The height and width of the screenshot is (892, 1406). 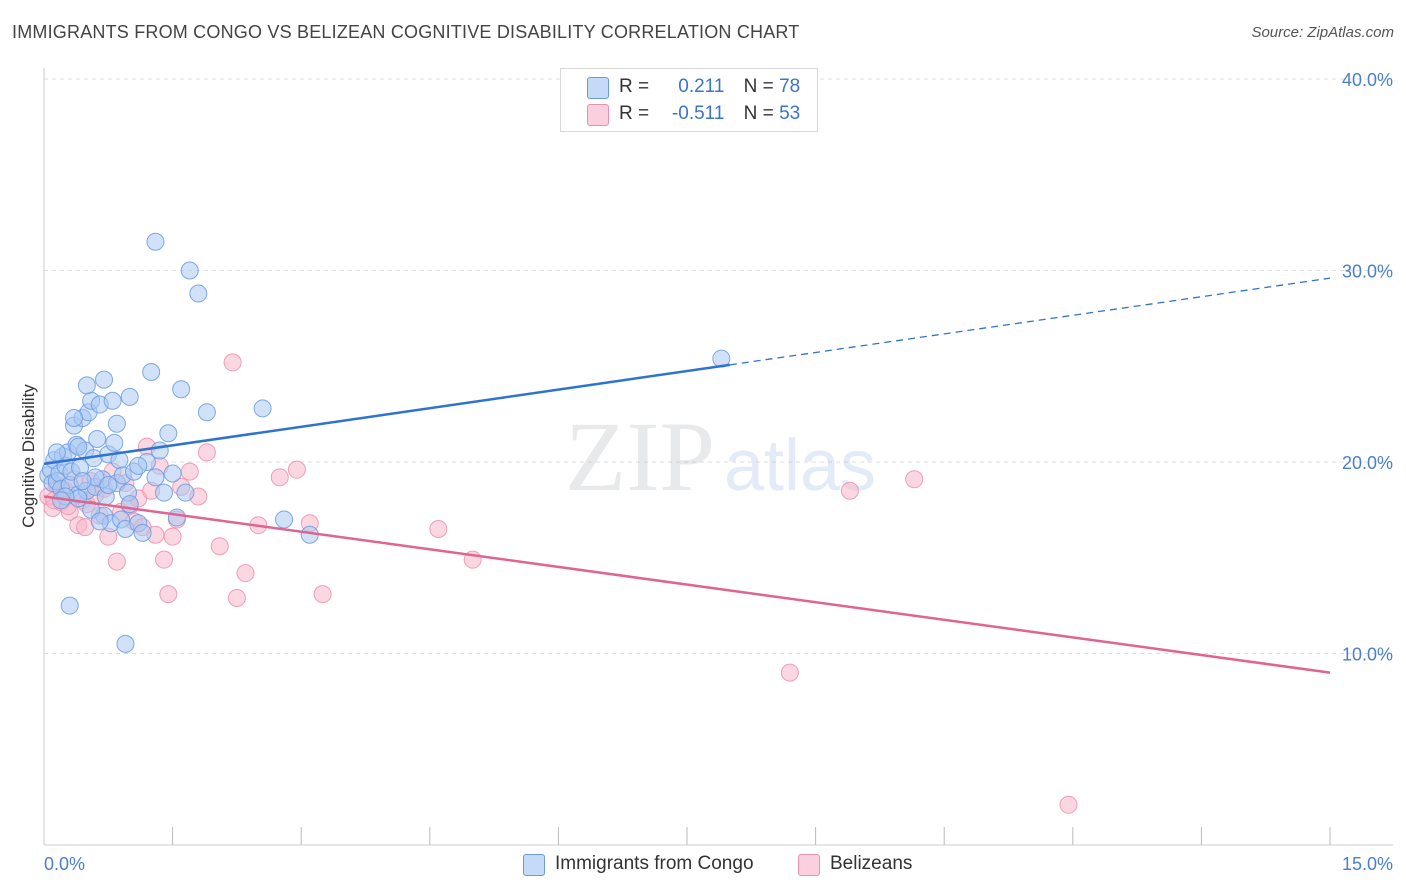 I want to click on y-axis-label: Cognitive Disability, so click(x=28, y=456).